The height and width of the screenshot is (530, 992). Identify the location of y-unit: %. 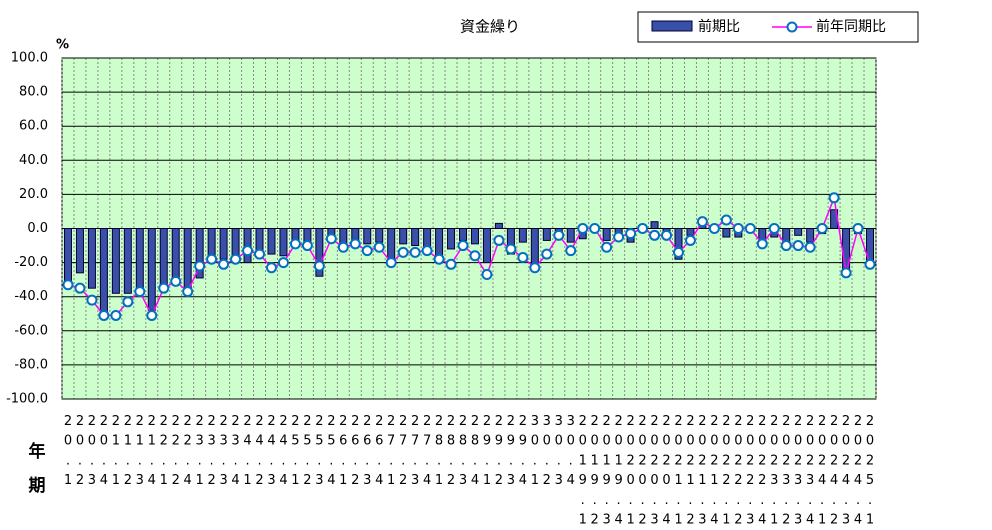
(62, 45).